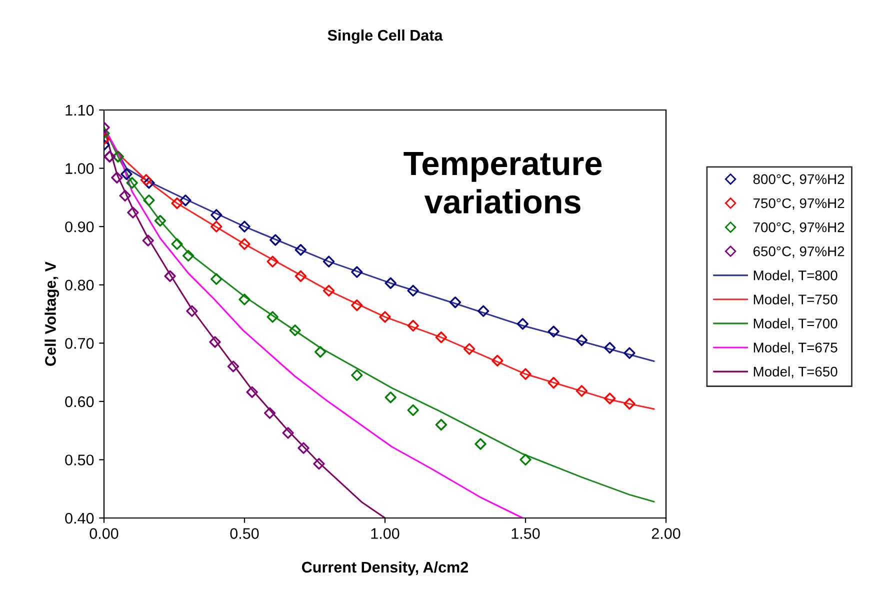 The height and width of the screenshot is (613, 869). What do you see at coordinates (79, 518) in the screenshot?
I see `y-tick-label: 0.40` at bounding box center [79, 518].